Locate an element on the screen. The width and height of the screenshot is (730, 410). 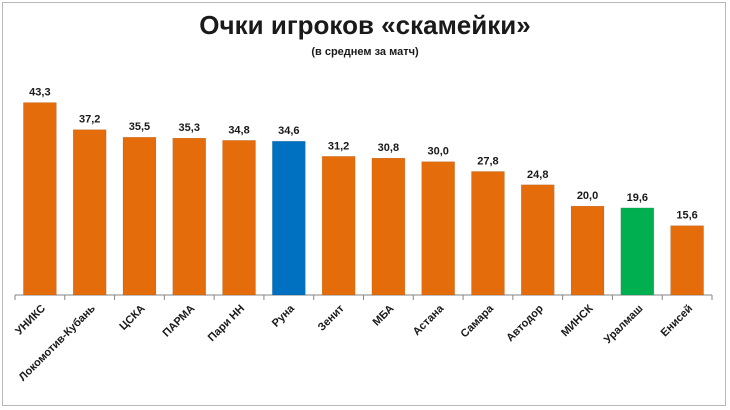
data-label: 30,0 is located at coordinates (437, 152).